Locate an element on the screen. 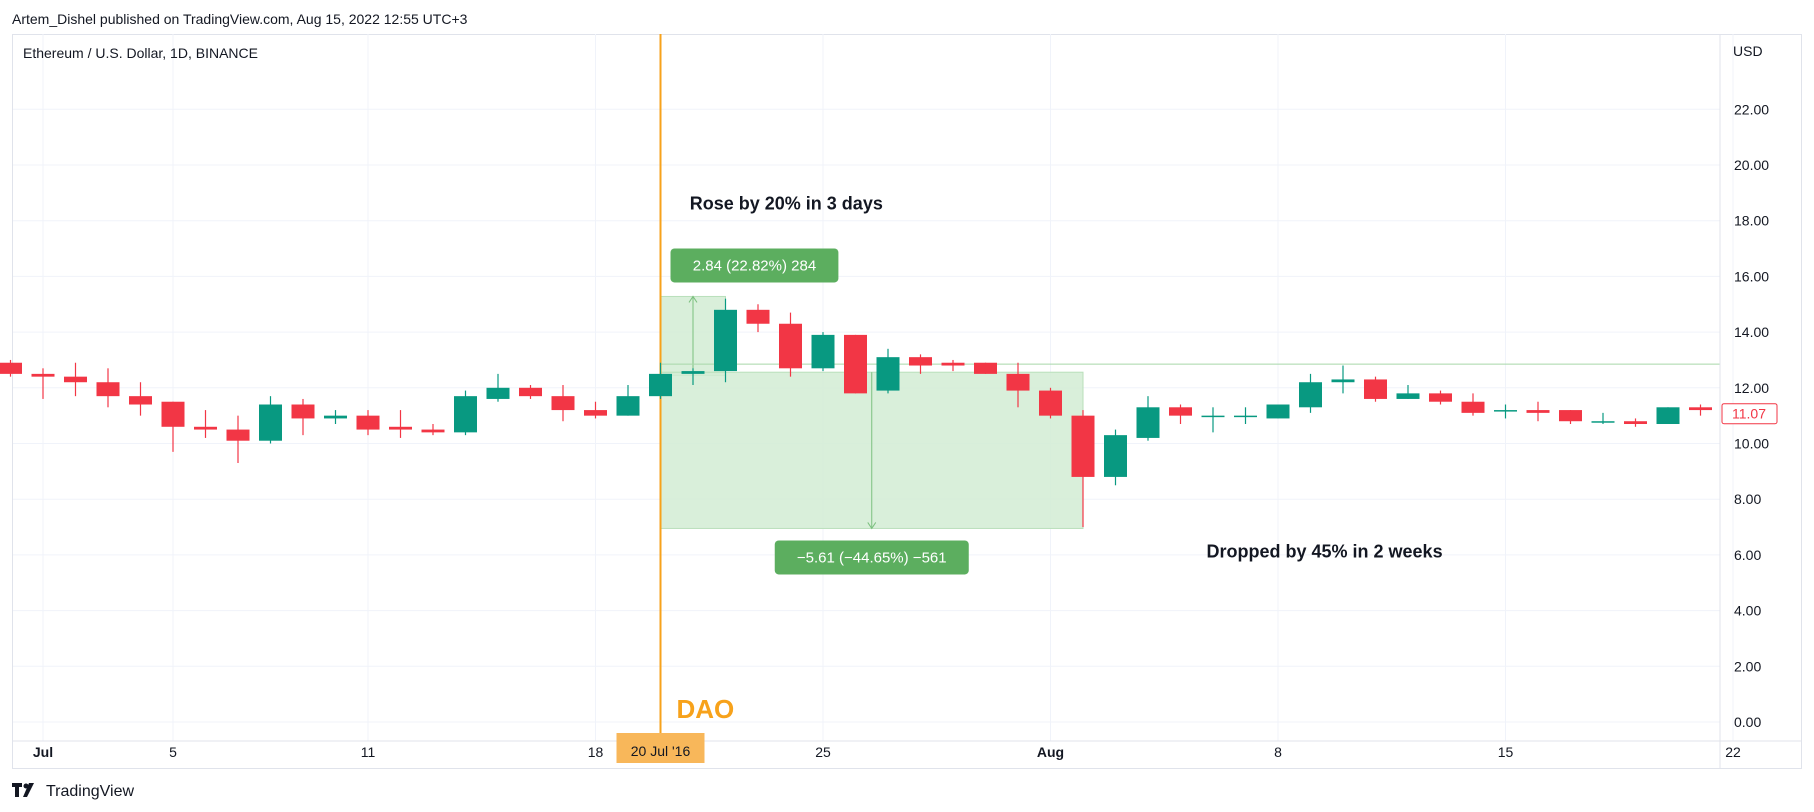 Image resolution: width=1814 pixels, height=812 pixels. rise-note: Rose by 20% in 3 days is located at coordinates (786, 204).